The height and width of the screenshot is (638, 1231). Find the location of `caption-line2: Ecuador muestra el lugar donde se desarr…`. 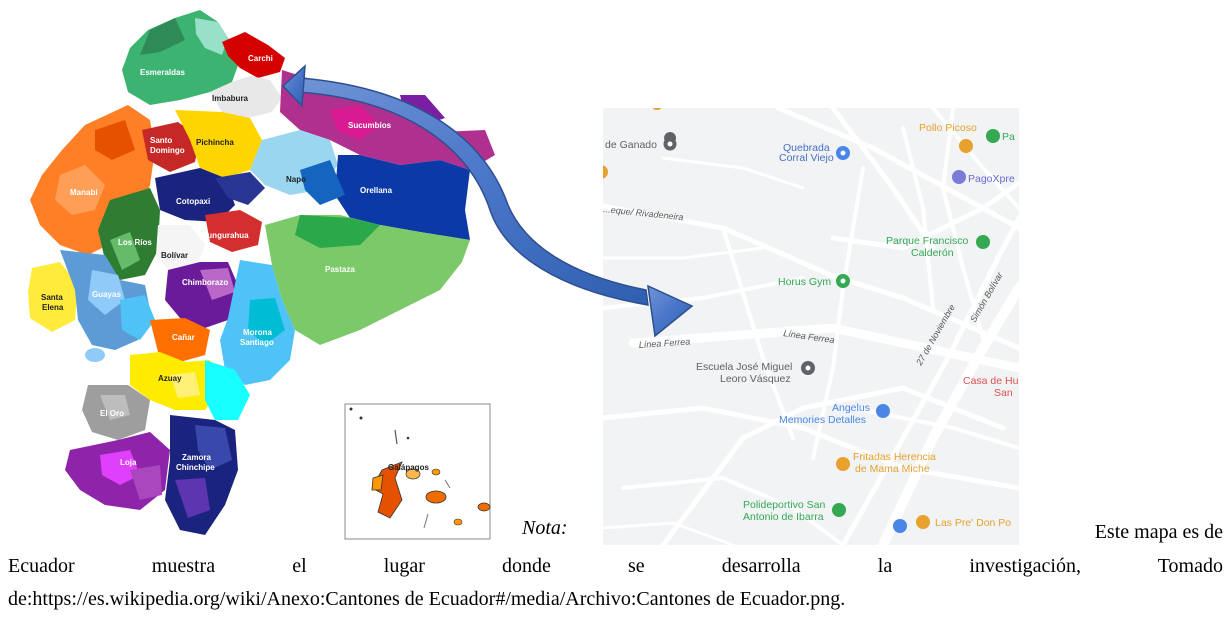

caption-line2: Ecuador muestra el lugar donde se desarr… is located at coordinates (615, 566).